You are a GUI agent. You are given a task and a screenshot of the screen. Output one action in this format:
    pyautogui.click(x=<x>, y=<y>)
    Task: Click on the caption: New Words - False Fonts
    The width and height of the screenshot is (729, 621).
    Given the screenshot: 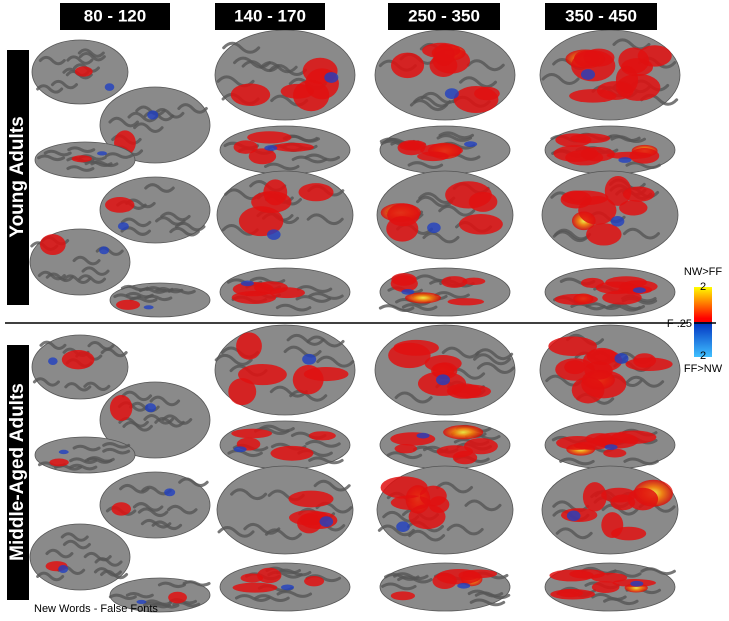 What is the action you would take?
    pyautogui.click(x=96, y=609)
    